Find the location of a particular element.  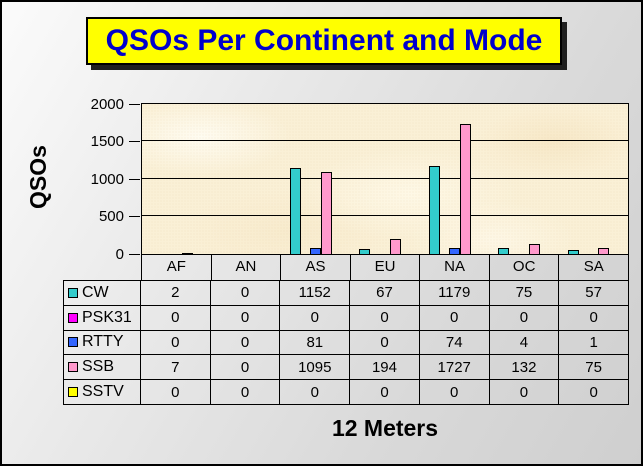

legend-swatch-cw-icon is located at coordinates (73, 292).